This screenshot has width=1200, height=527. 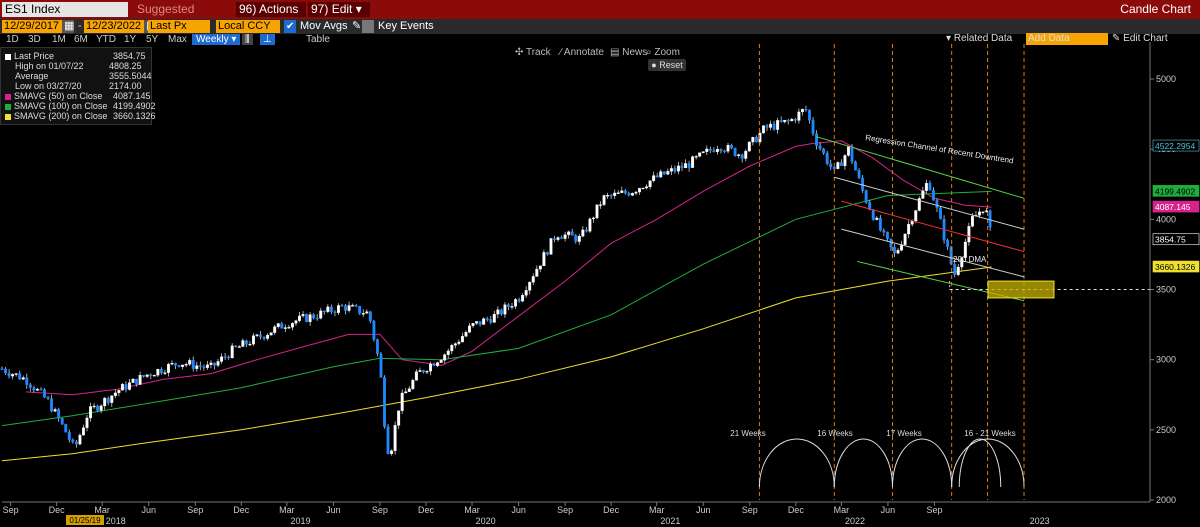 What do you see at coordinates (663, 52) in the screenshot?
I see `zoom-tool: ⌕ Zoom` at bounding box center [663, 52].